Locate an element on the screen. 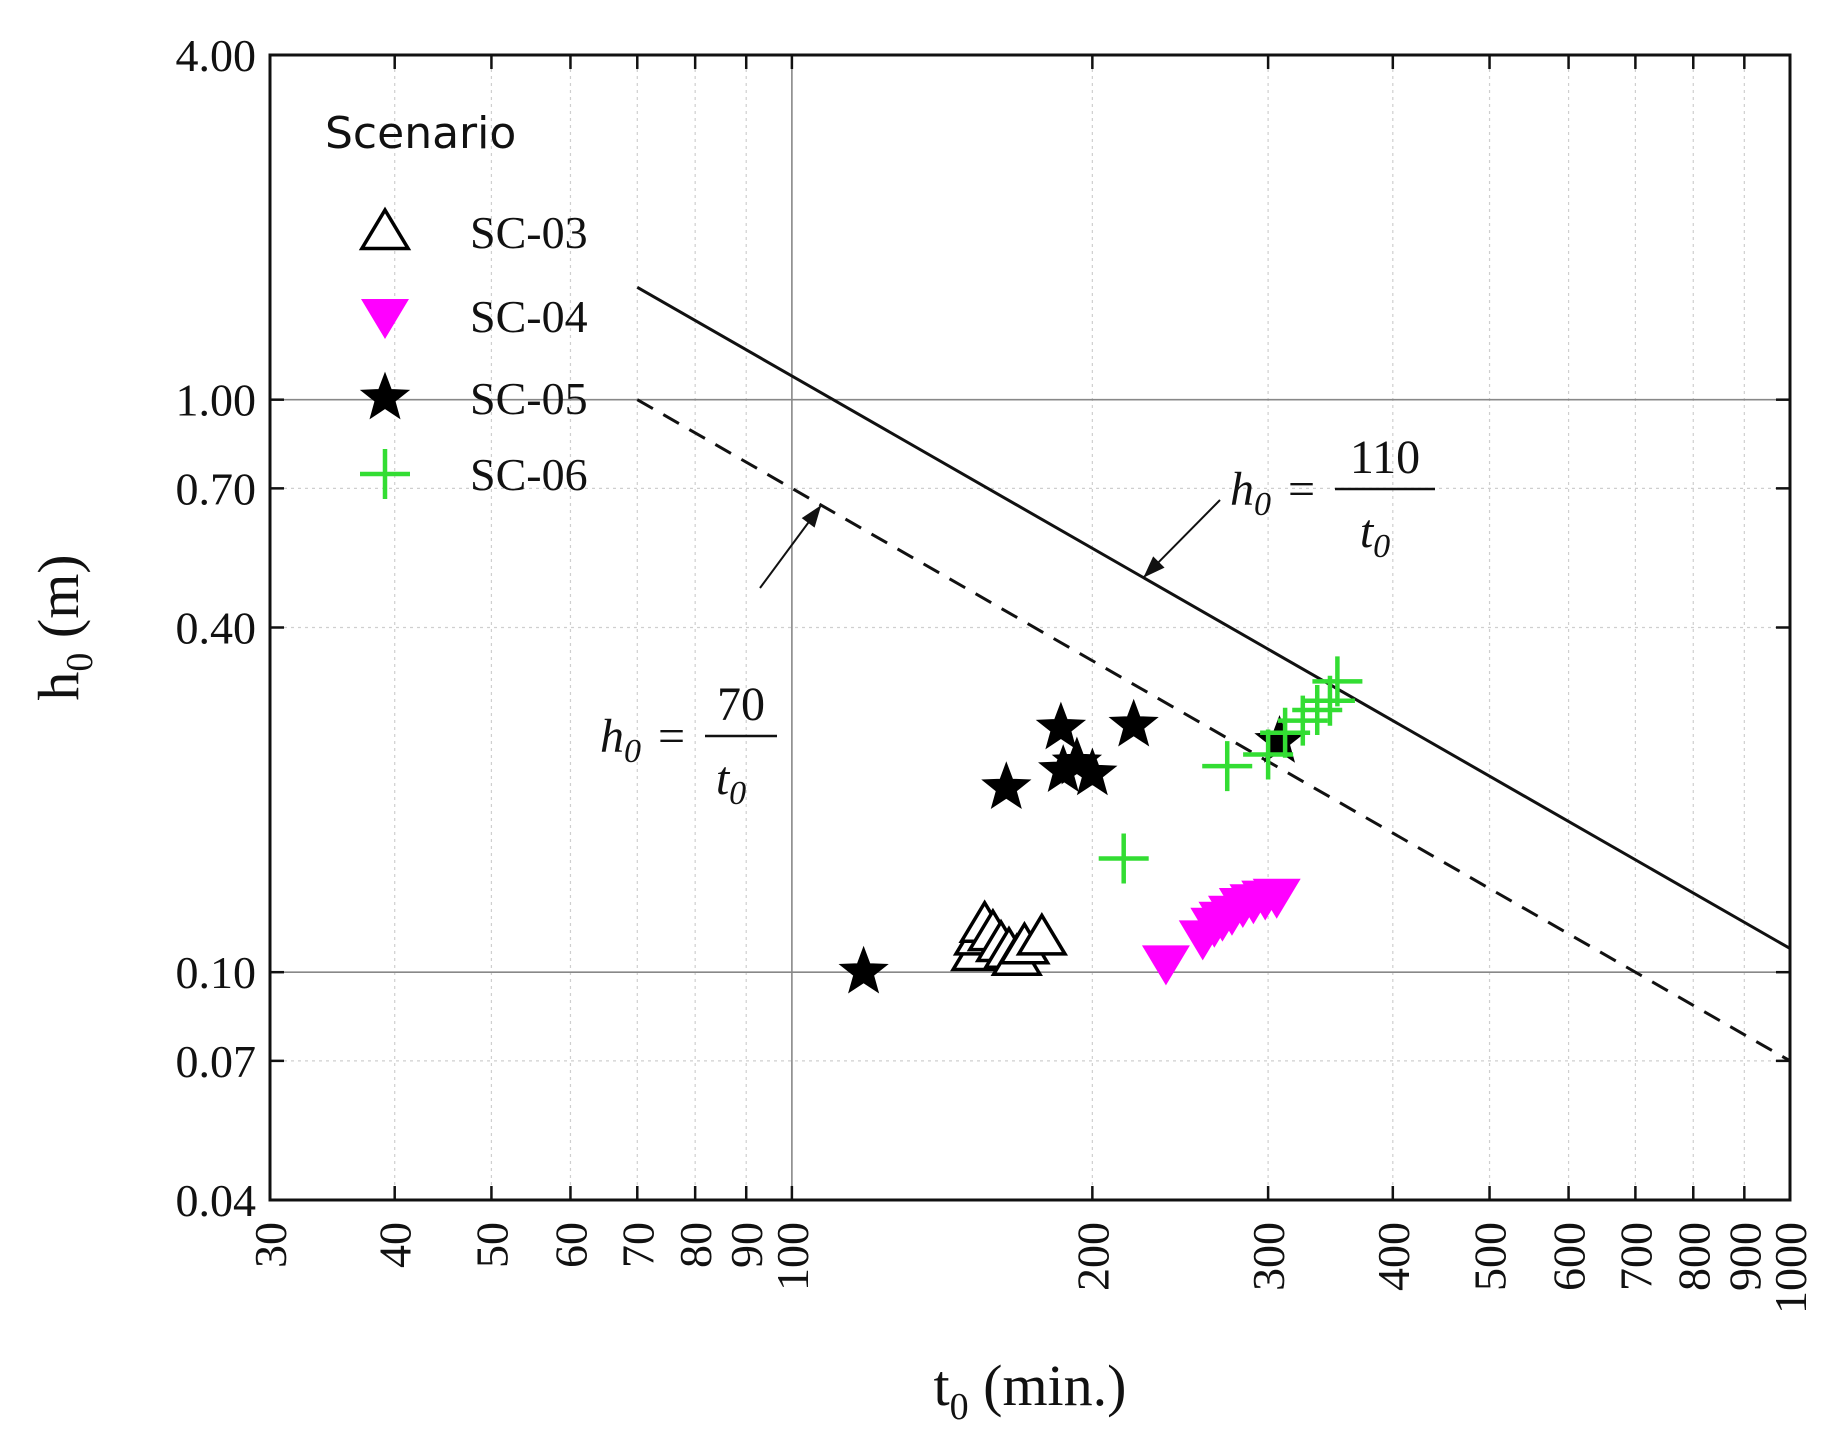 The image size is (1839, 1443). x-tick-label: 80 is located at coordinates (695, 1245).